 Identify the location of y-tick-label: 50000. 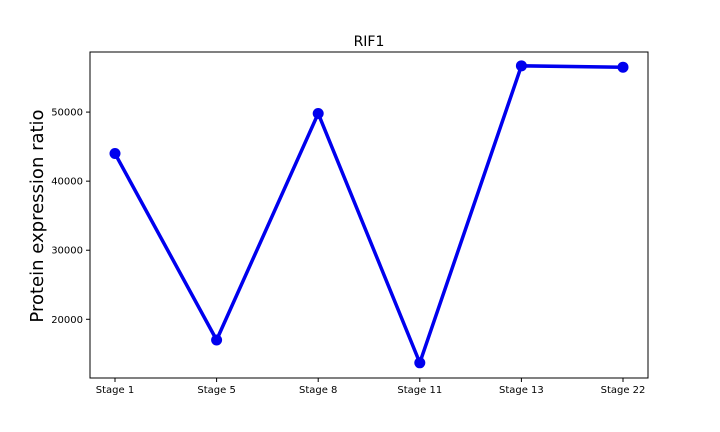
(67, 113).